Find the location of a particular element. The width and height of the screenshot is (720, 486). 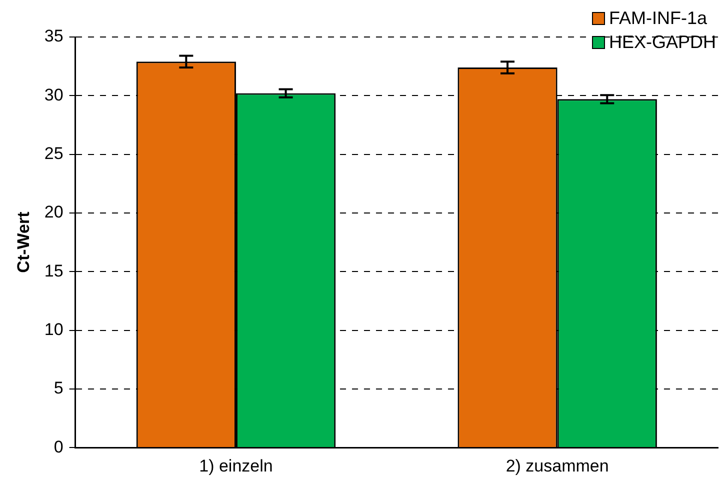

y-tick-label: 20 is located at coordinates (54, 212).